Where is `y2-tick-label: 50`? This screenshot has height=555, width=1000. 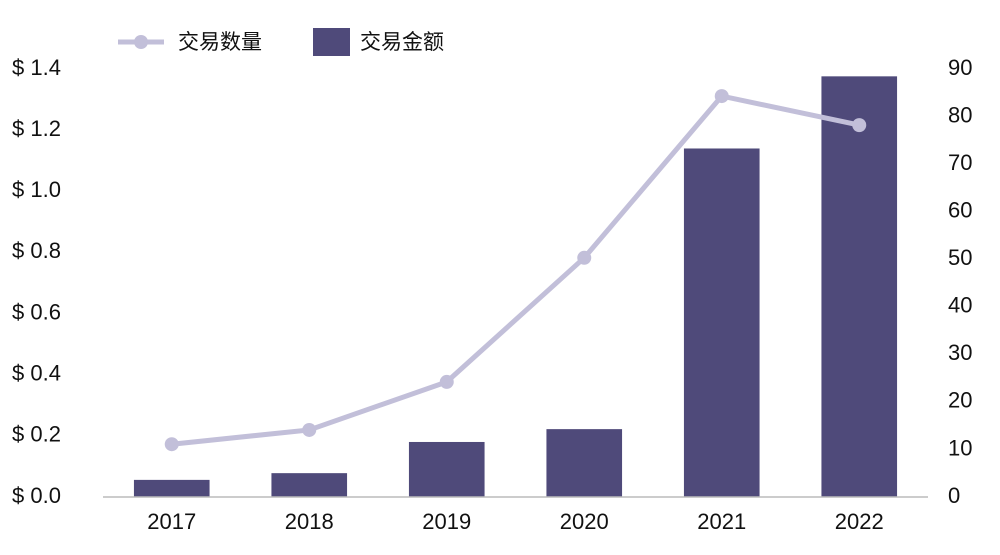 y2-tick-label: 50 is located at coordinates (960, 257).